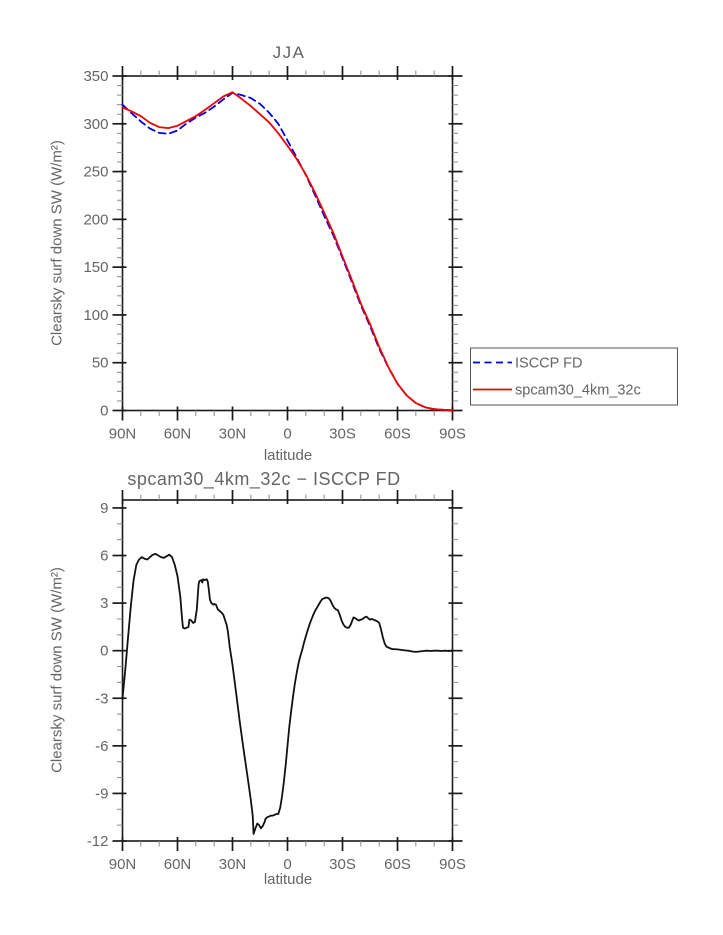 Image resolution: width=723 pixels, height=935 pixels. I want to click on y-tick-label: 150, so click(95, 267).